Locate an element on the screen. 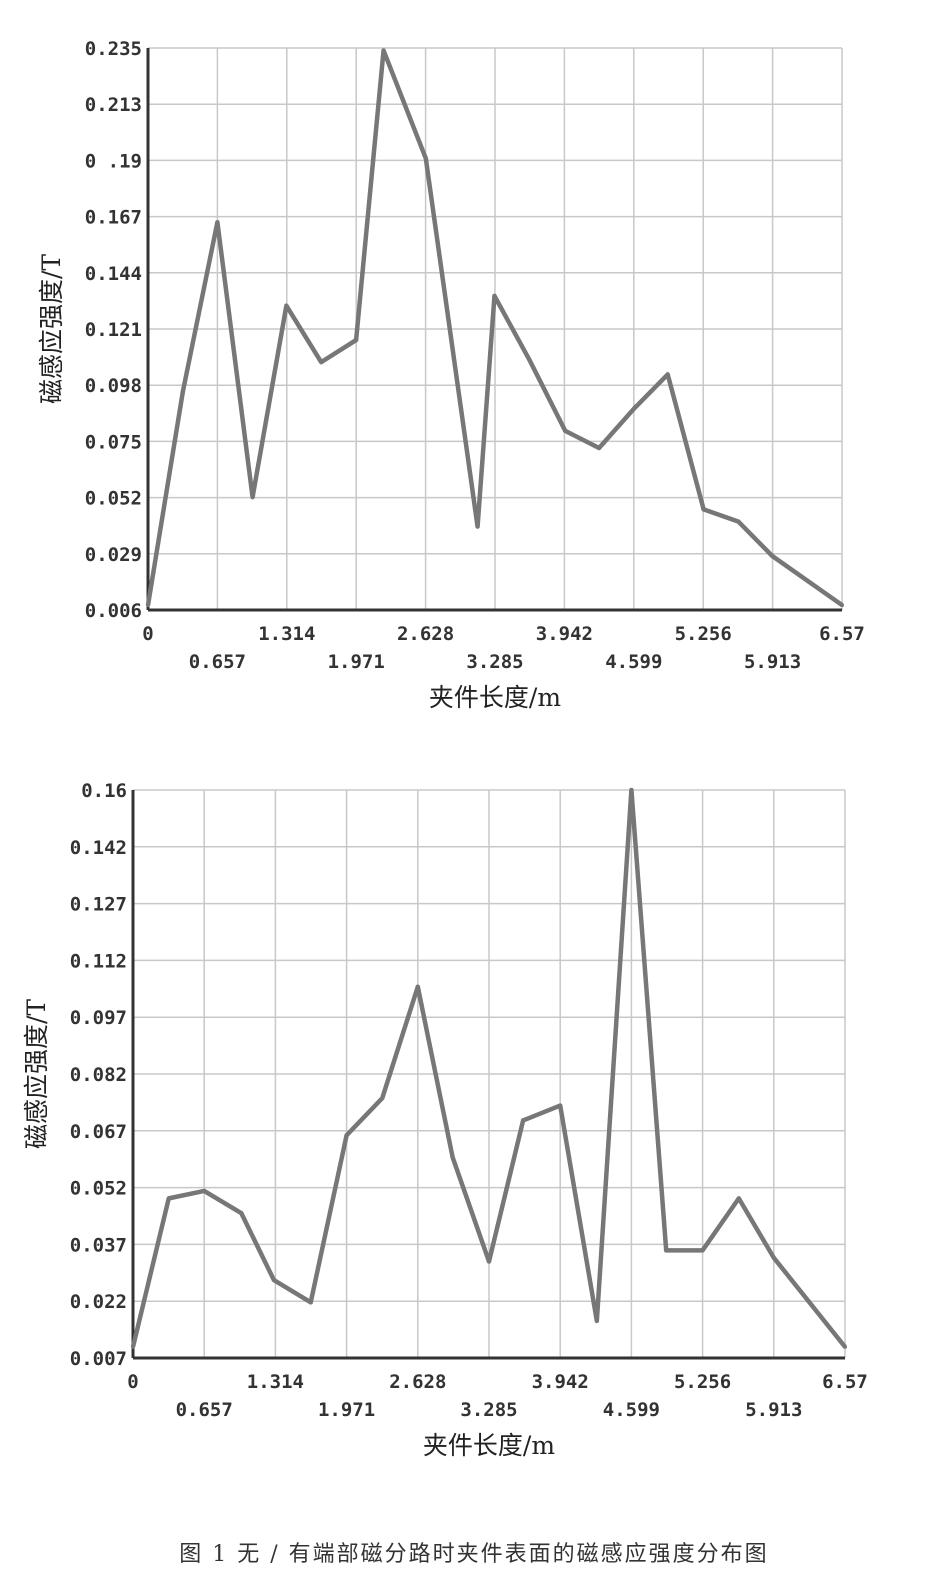  y-tick-label: 0.235 is located at coordinates (113, 49).